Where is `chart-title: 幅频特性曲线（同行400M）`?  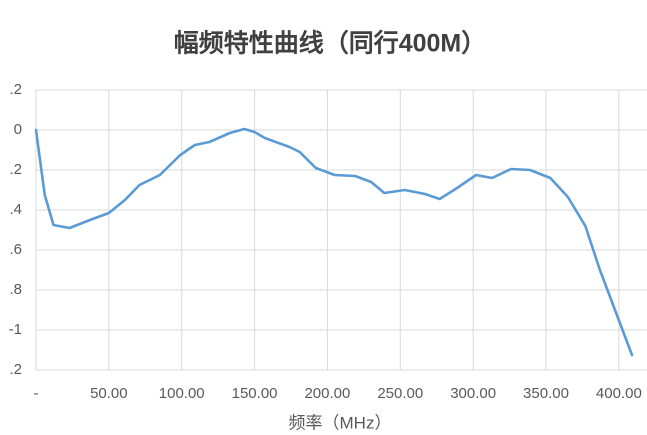 chart-title: 幅频特性曲线（同行400M） is located at coordinates (330, 43).